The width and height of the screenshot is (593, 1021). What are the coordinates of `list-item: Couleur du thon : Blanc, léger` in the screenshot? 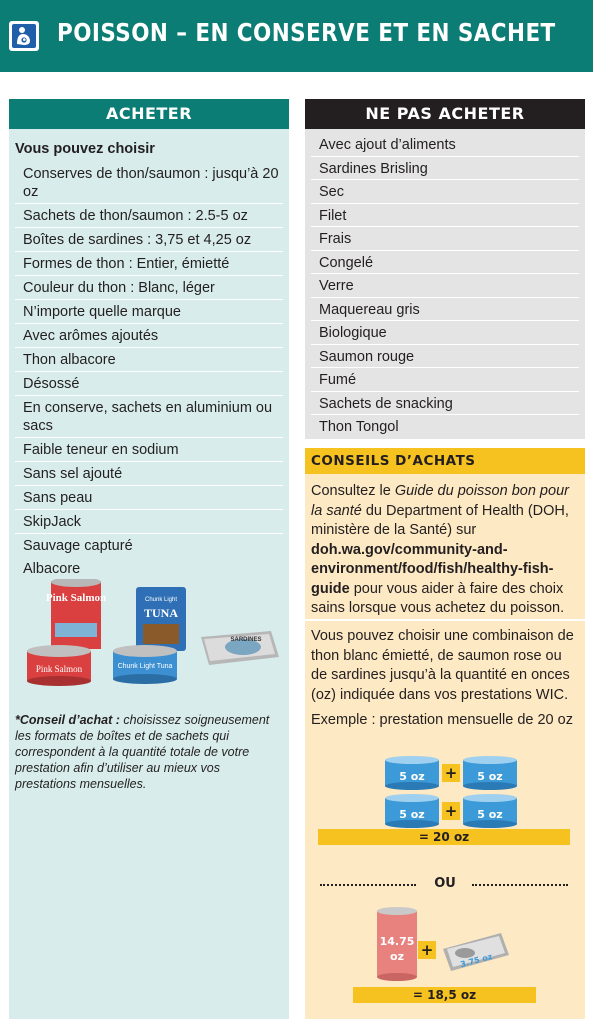 It's located at (149, 288).